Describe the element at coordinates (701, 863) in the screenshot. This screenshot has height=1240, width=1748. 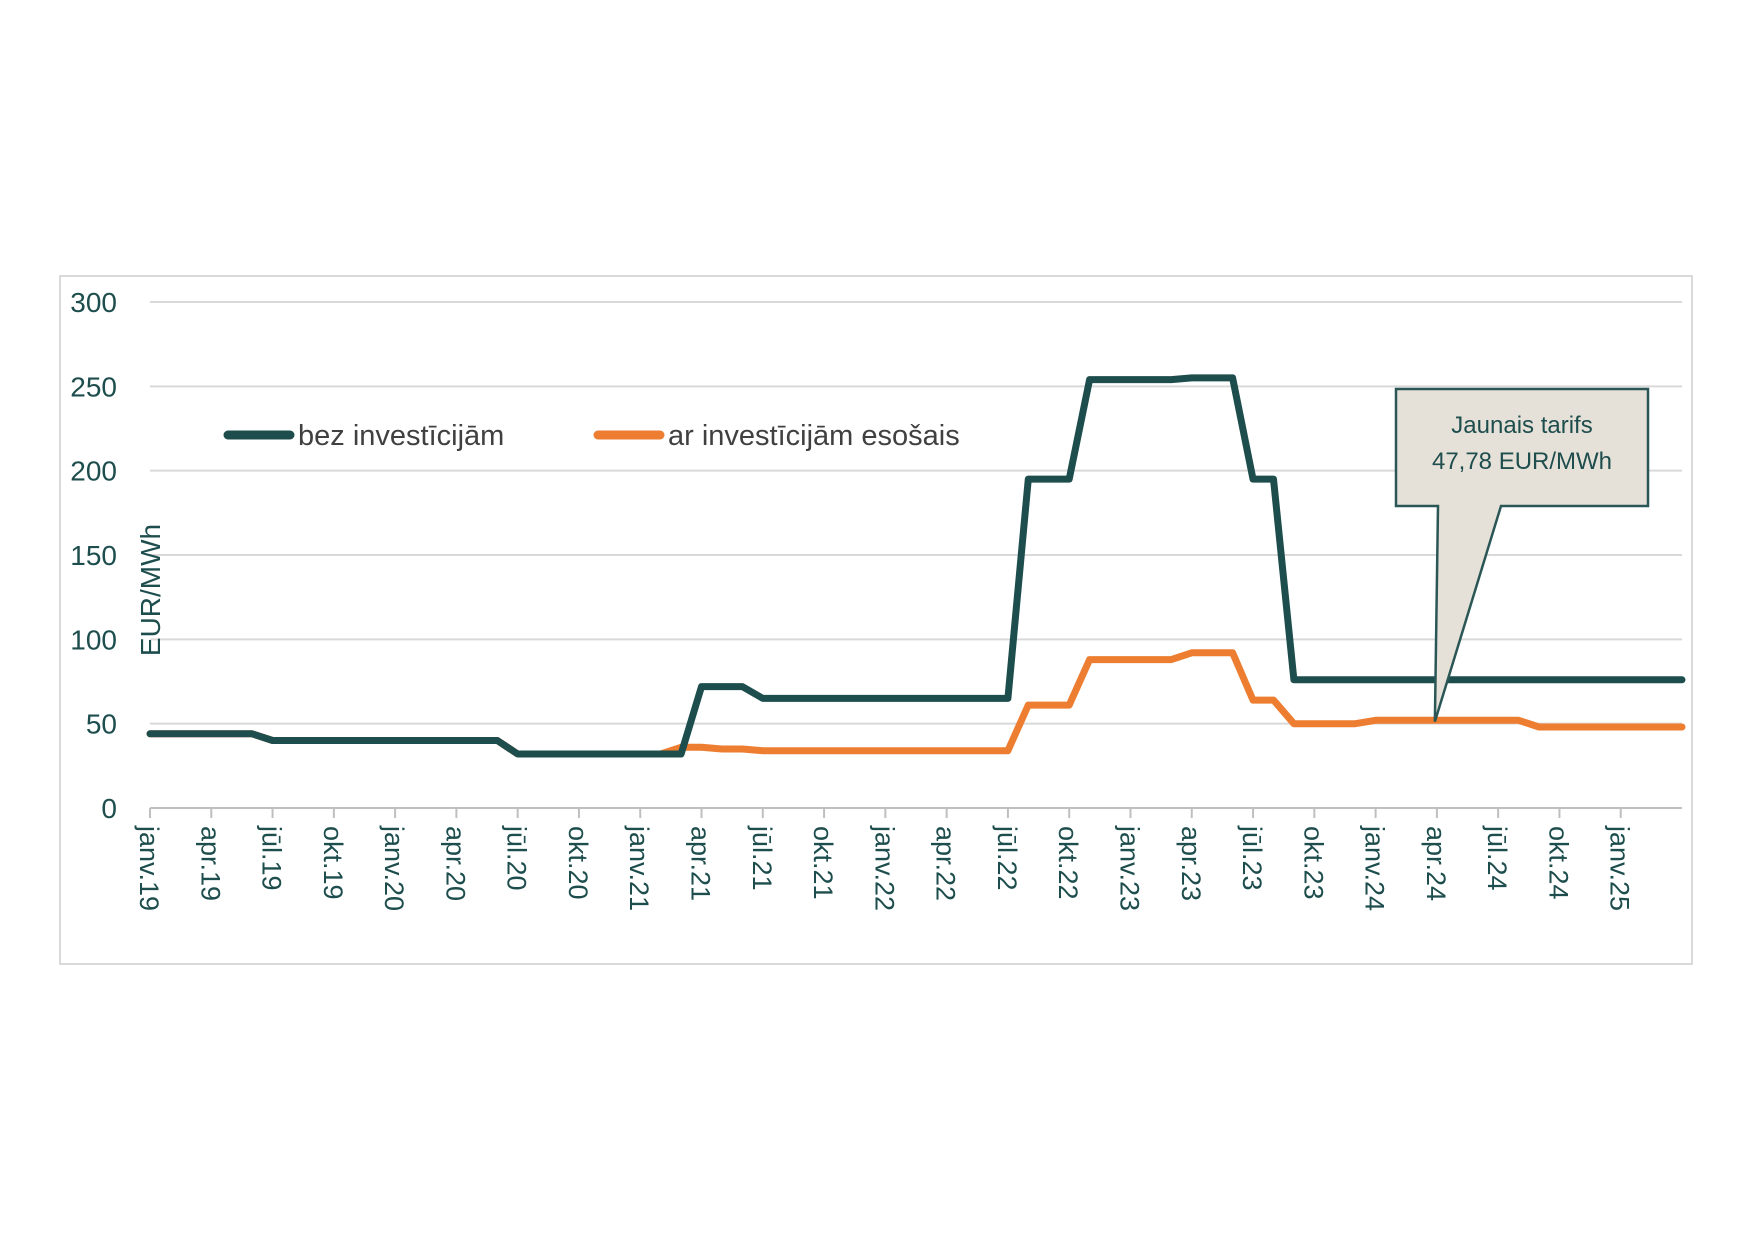
I see `x-tick-label: apr.21` at that location.